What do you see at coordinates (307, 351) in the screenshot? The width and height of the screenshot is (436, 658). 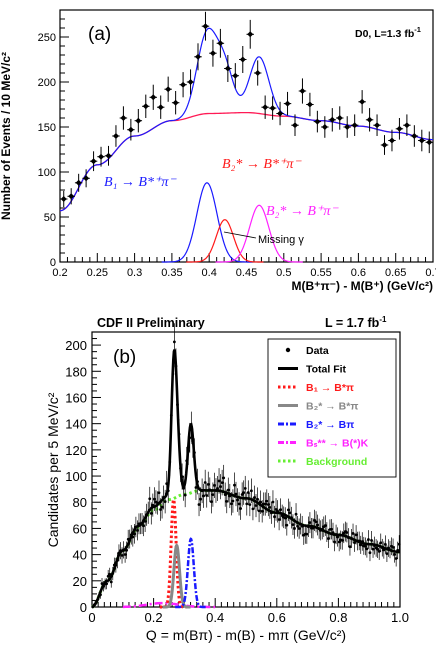 I see `legend-entry: Data` at bounding box center [307, 351].